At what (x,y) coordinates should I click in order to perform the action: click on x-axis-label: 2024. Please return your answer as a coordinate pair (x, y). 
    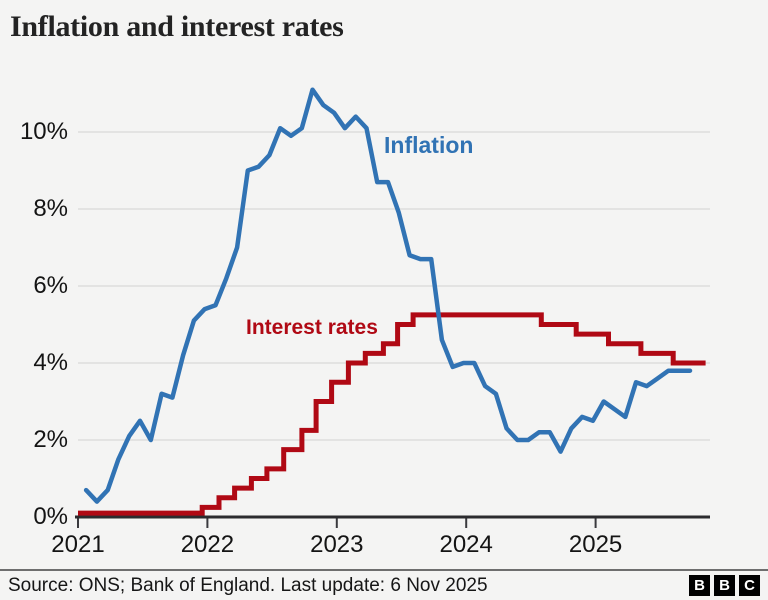
    Looking at the image, I should click on (466, 544).